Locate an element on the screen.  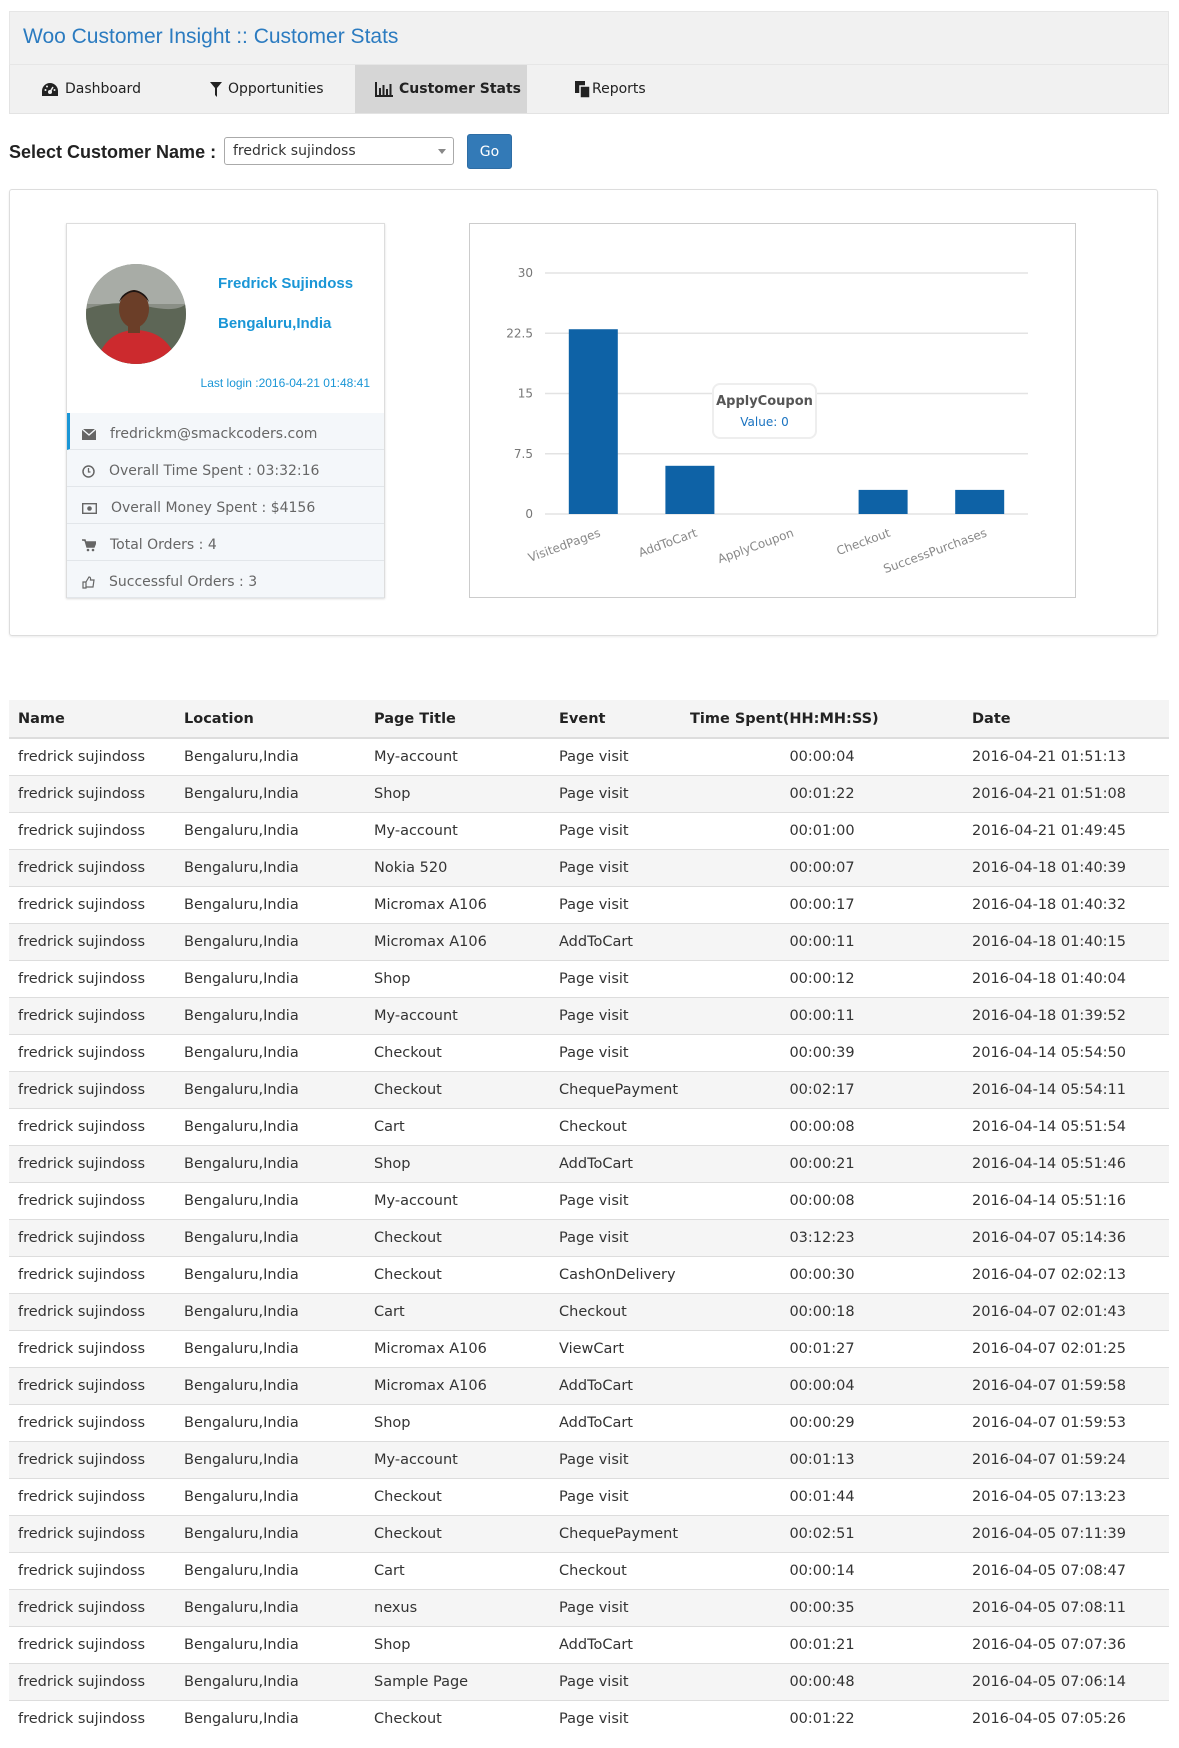
bar-Checkout is located at coordinates (883, 501).